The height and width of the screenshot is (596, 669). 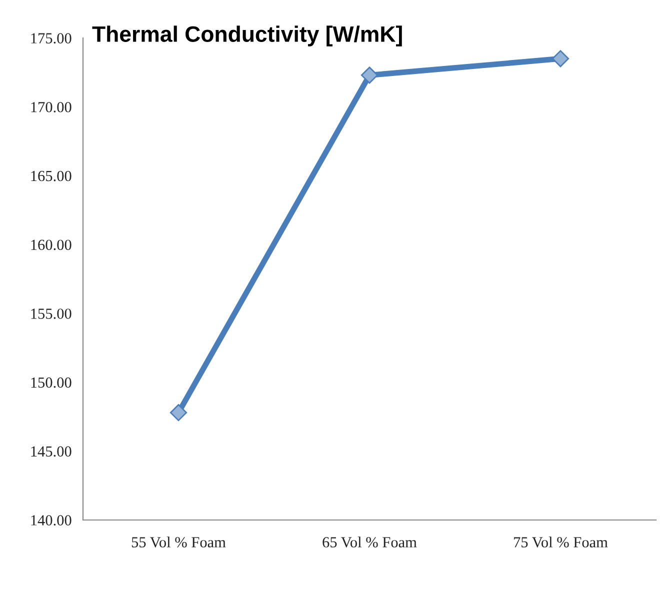 I want to click on y-tick-label: 150.00, so click(x=51, y=382).